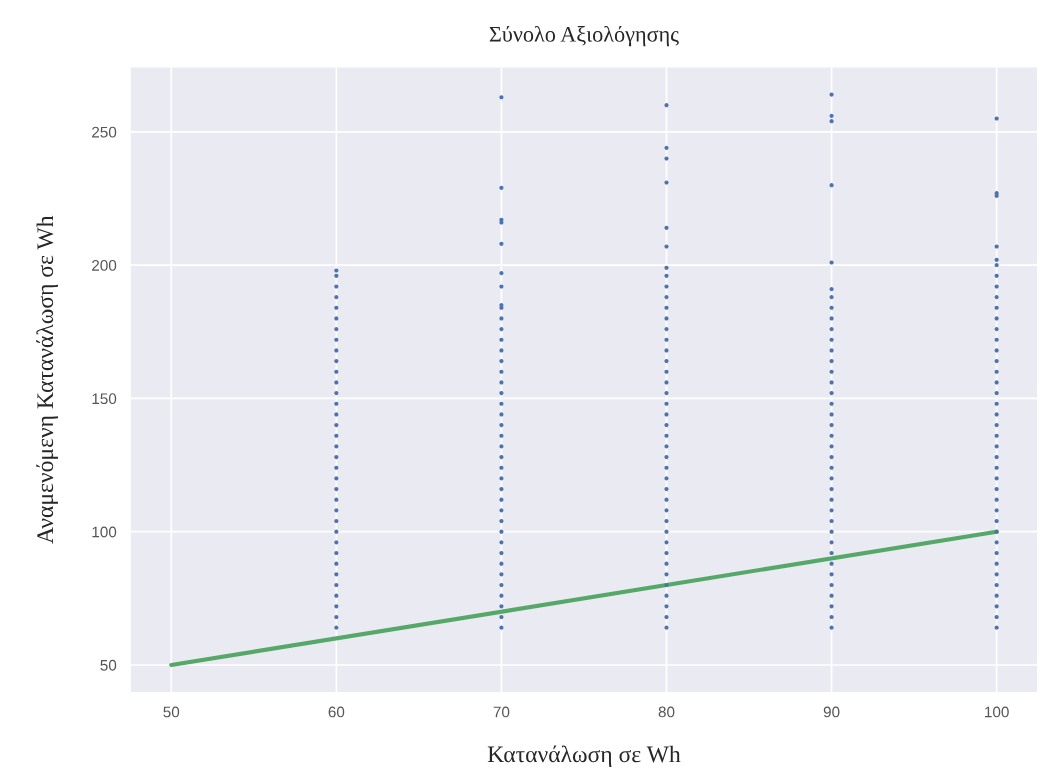 The height and width of the screenshot is (783, 1040). Describe the element at coordinates (104, 399) in the screenshot. I see `y-tick-label: 150` at that location.